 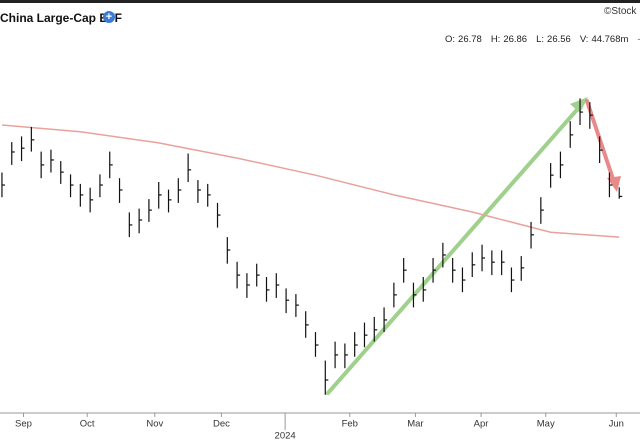 I want to click on quote-row: O:26.78 H:26.86 L:26.56 V:44.768m -0., so click(x=542, y=39).